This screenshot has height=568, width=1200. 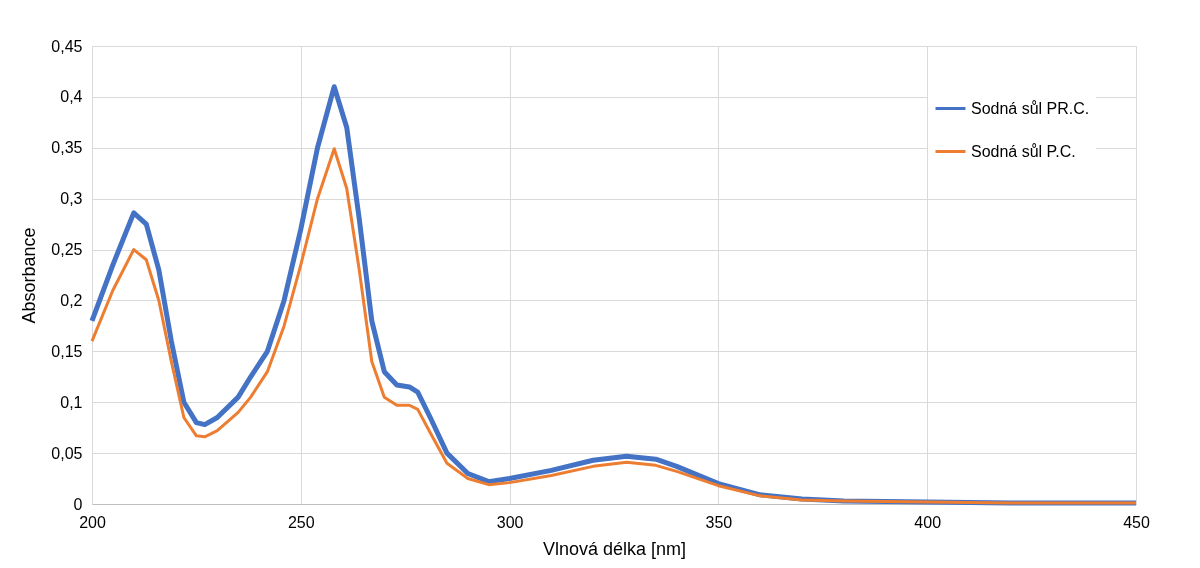 What do you see at coordinates (67, 250) in the screenshot?
I see `y-tick-label: 0,25` at bounding box center [67, 250].